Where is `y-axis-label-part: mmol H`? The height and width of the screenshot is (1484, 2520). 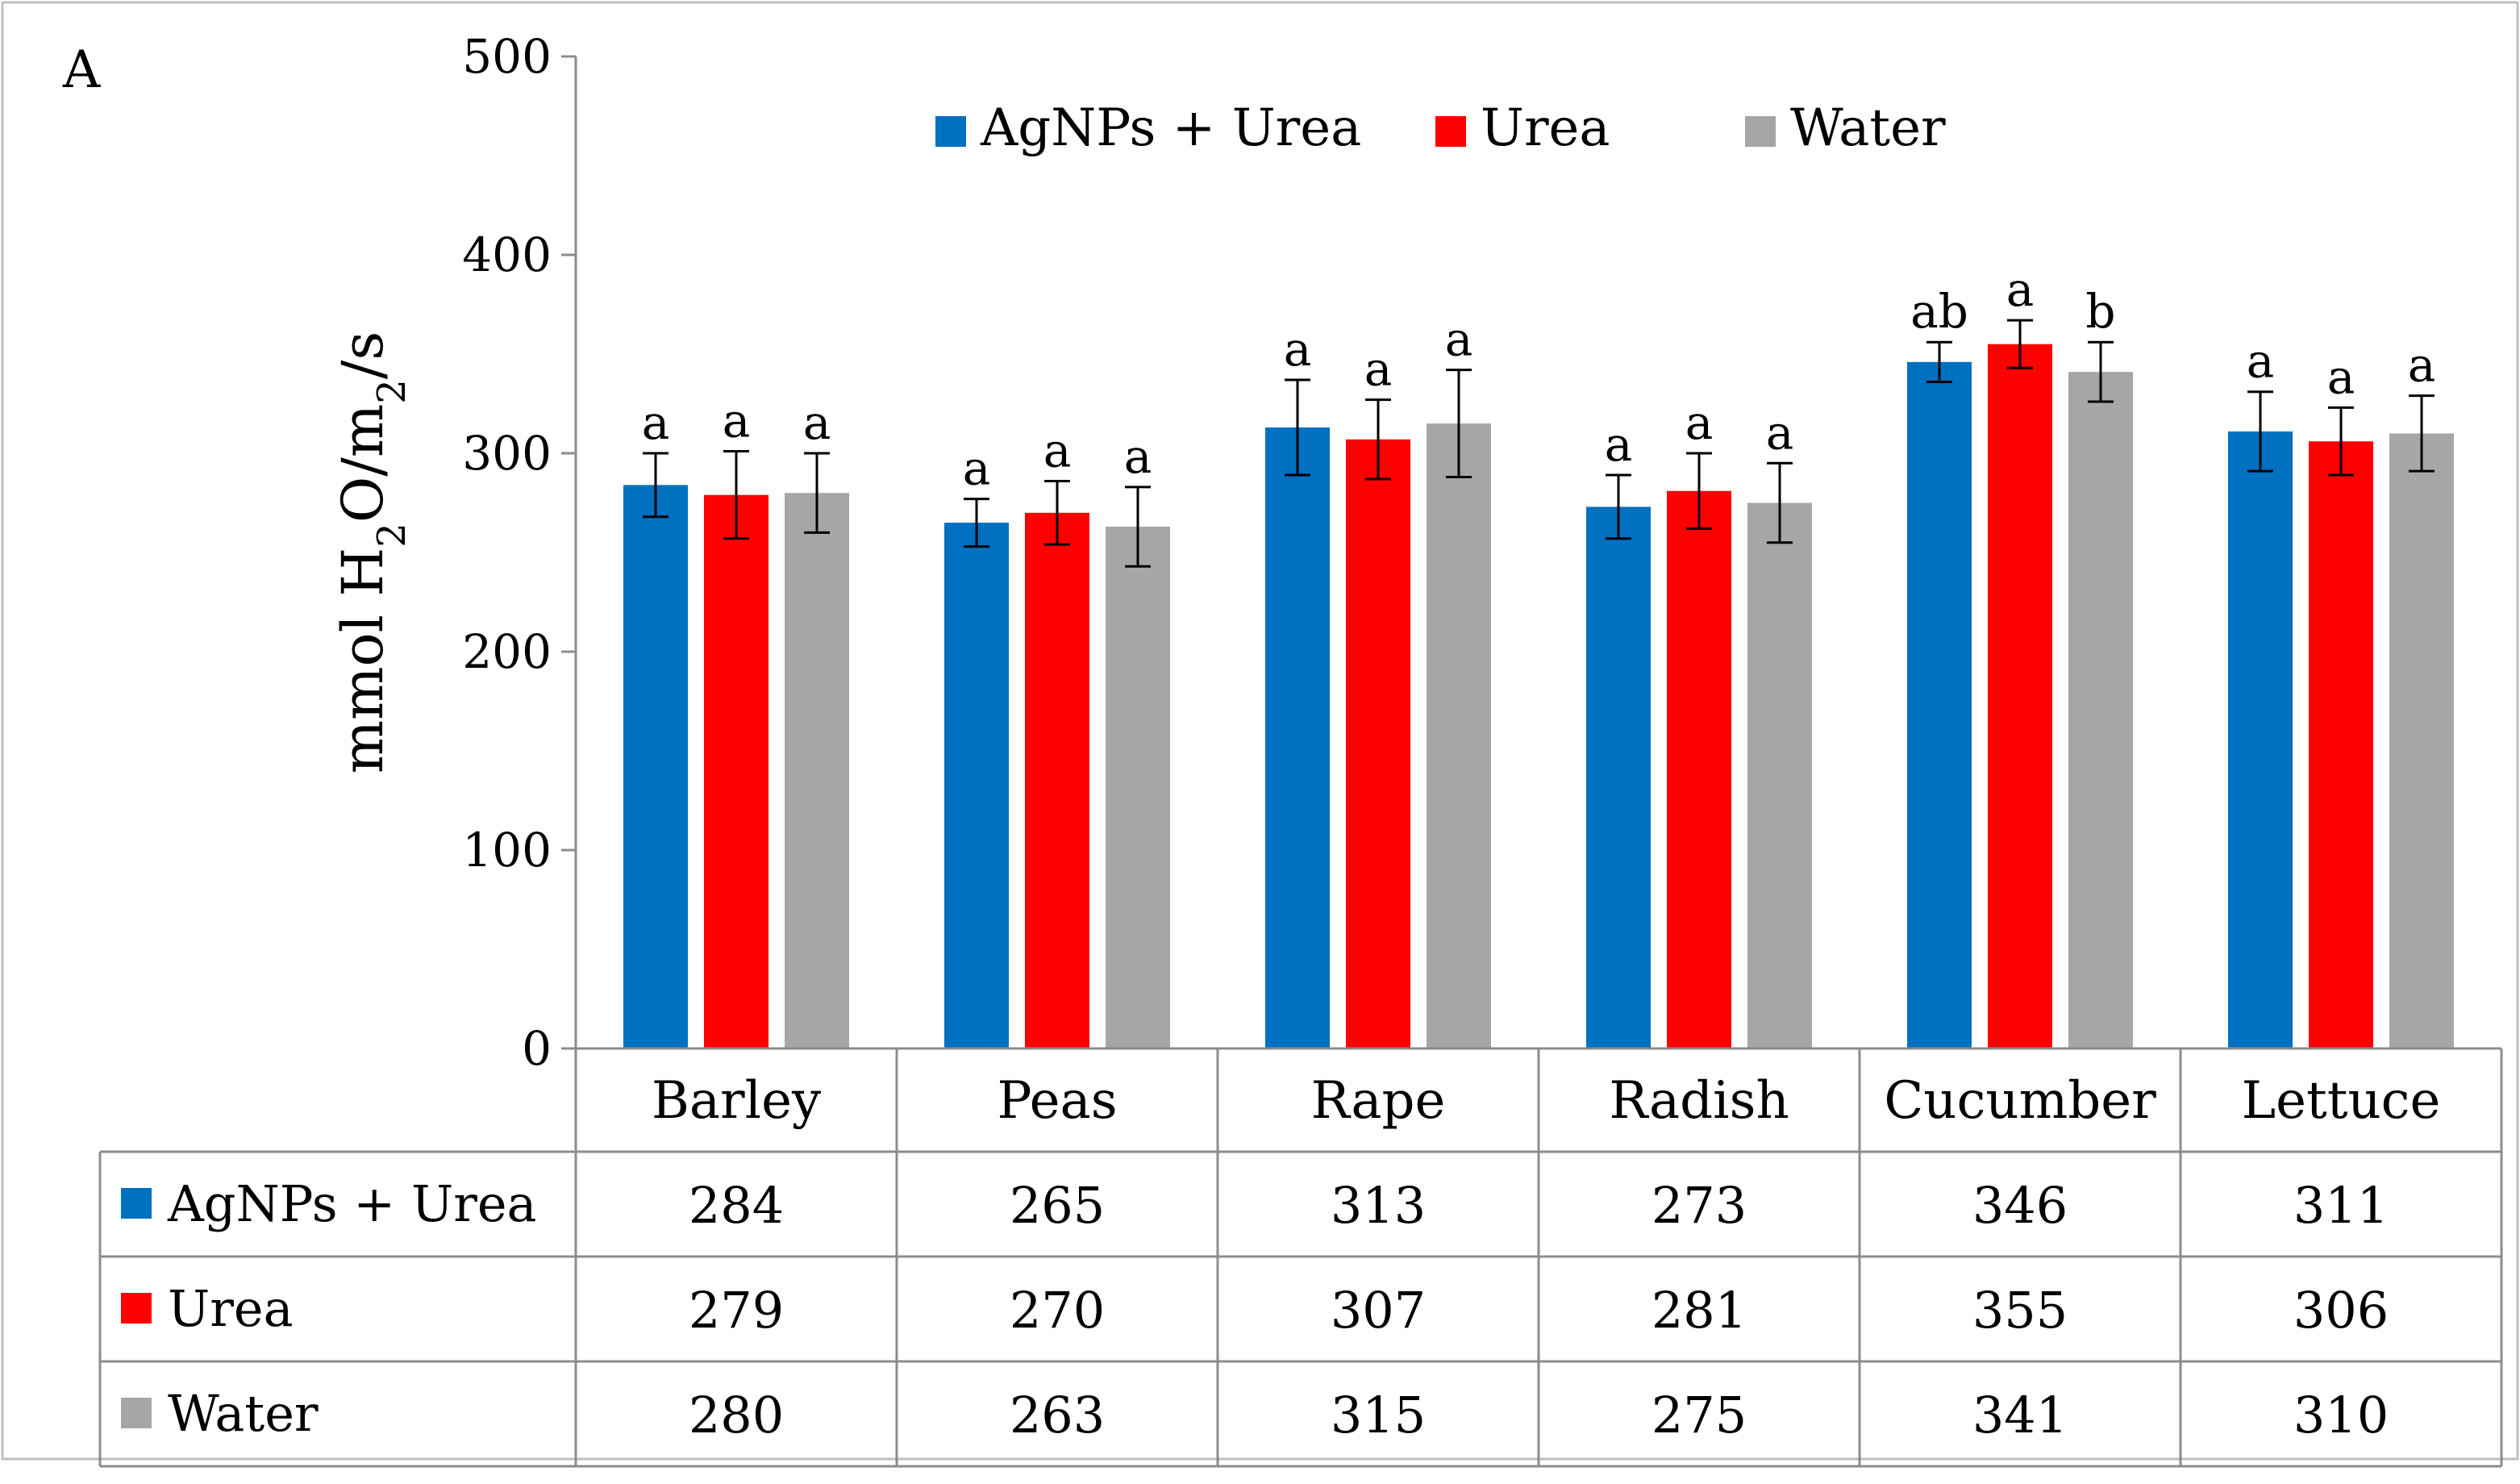
y-axis-label-part: mmol H is located at coordinates (363, 661).